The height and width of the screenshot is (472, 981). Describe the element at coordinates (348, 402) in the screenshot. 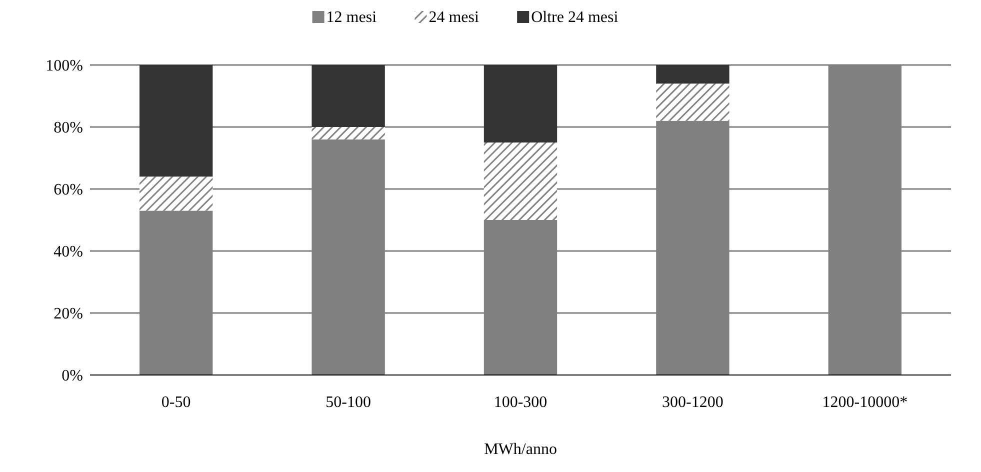

I see `x-tick-label: 50-100` at that location.